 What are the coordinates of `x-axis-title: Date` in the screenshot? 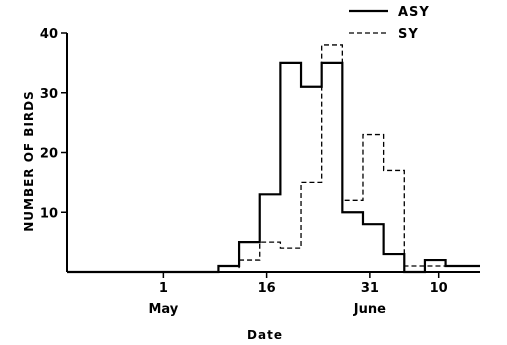 It's located at (265, 335).